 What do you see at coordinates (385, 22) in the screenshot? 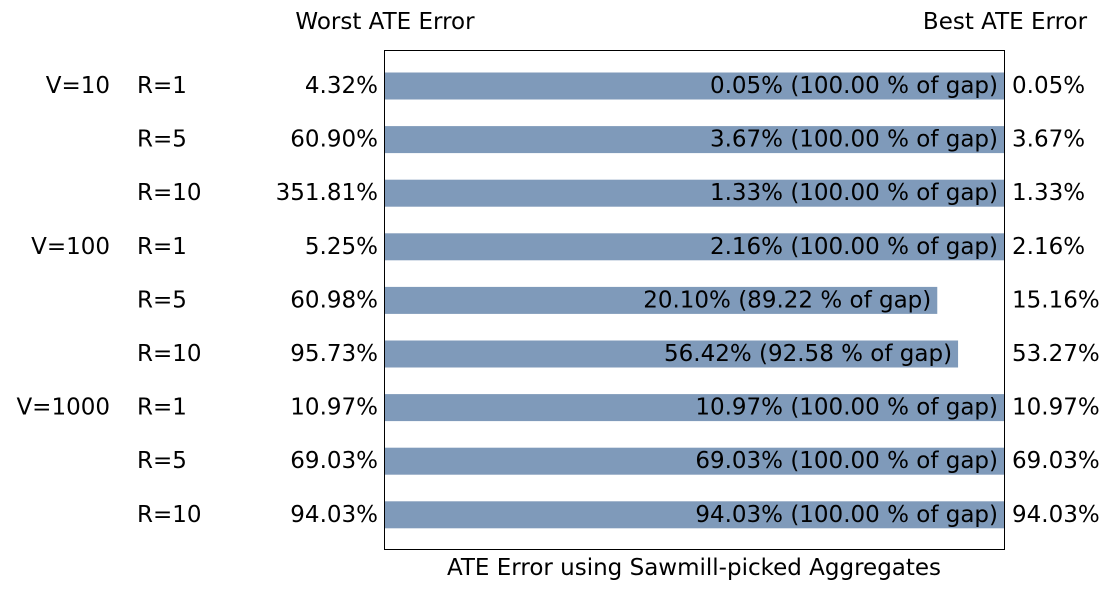
I see `header-worst: Worst ATE Error` at bounding box center [385, 22].